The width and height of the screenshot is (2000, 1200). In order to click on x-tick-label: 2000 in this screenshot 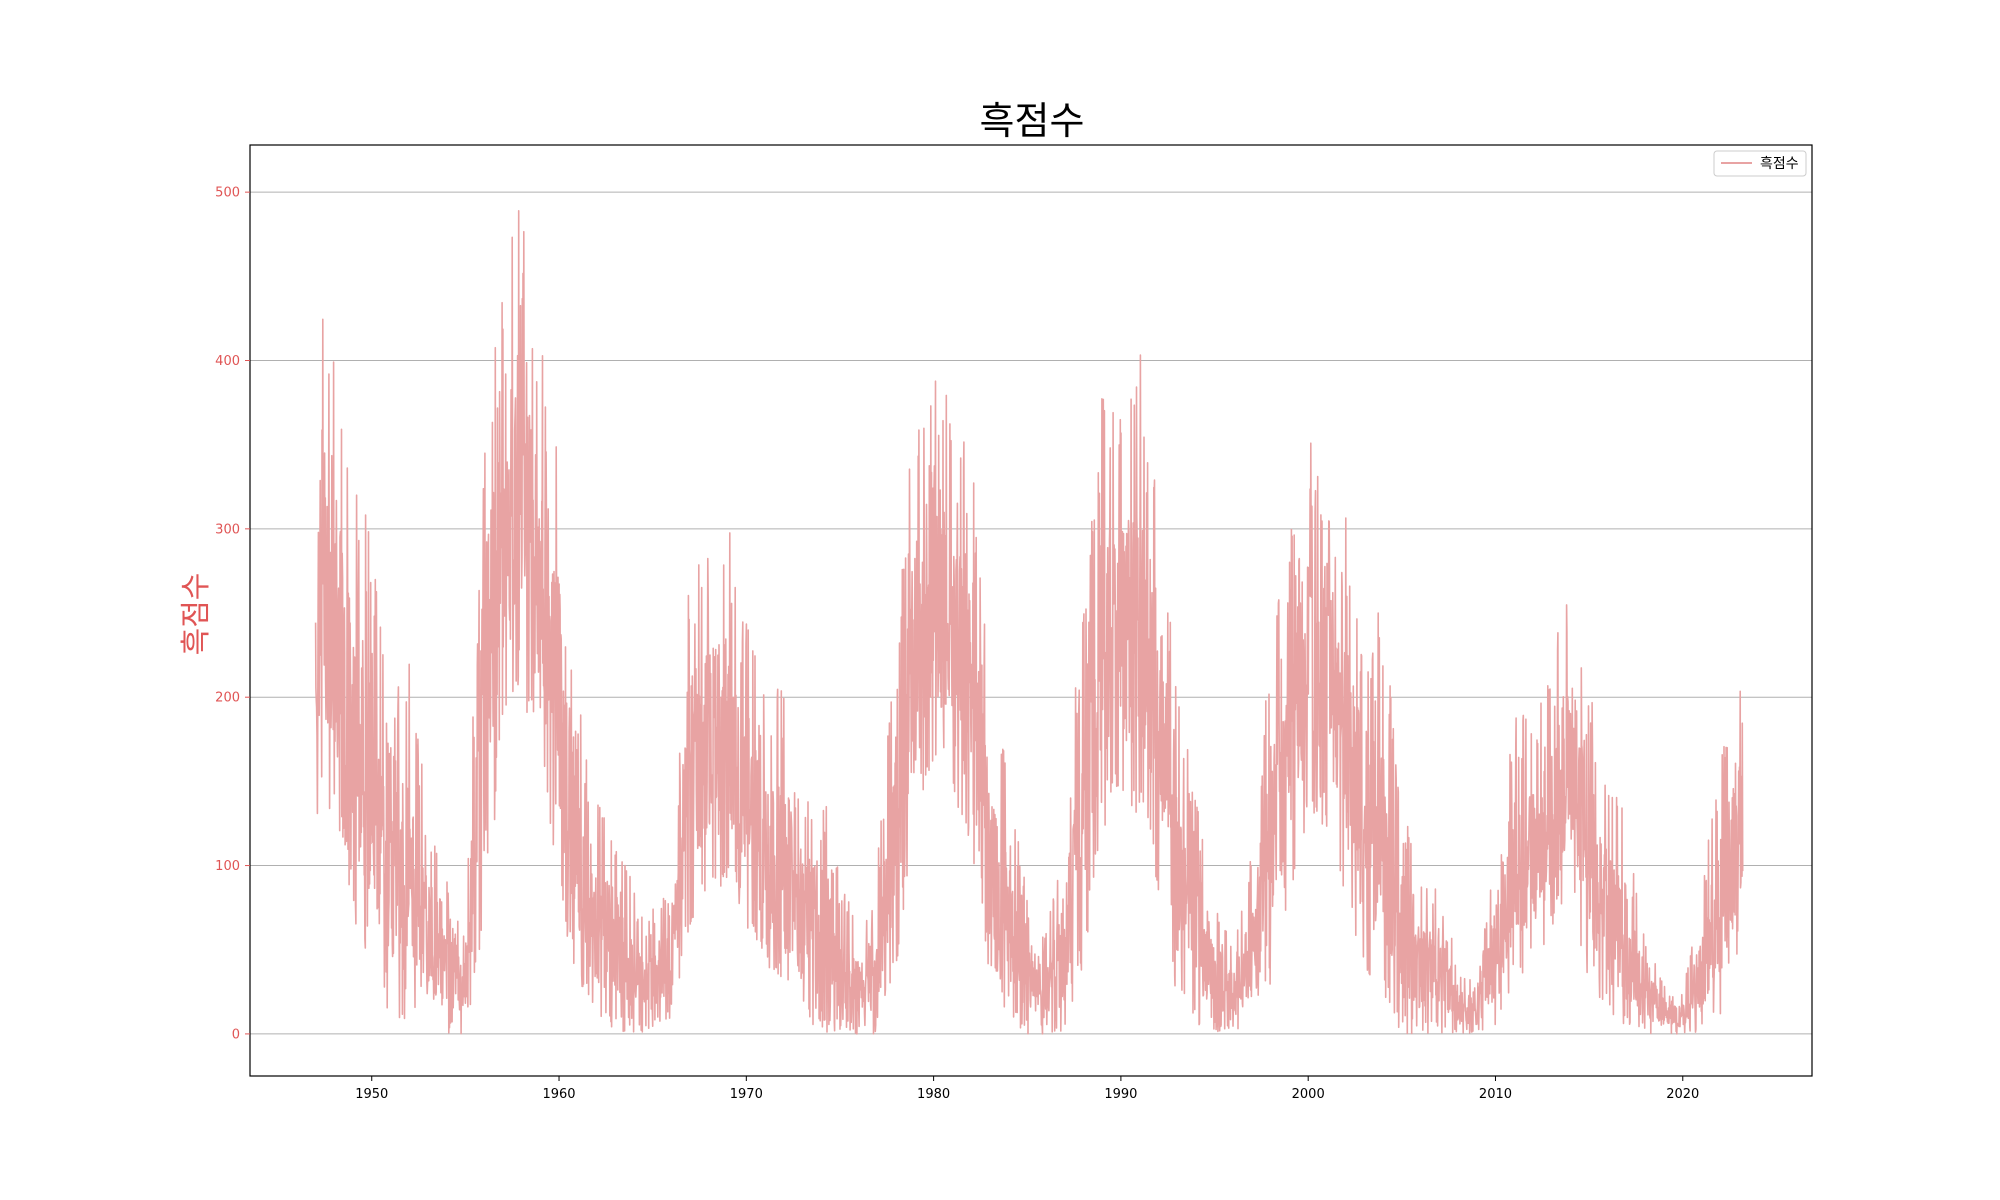, I will do `click(1308, 1094)`.